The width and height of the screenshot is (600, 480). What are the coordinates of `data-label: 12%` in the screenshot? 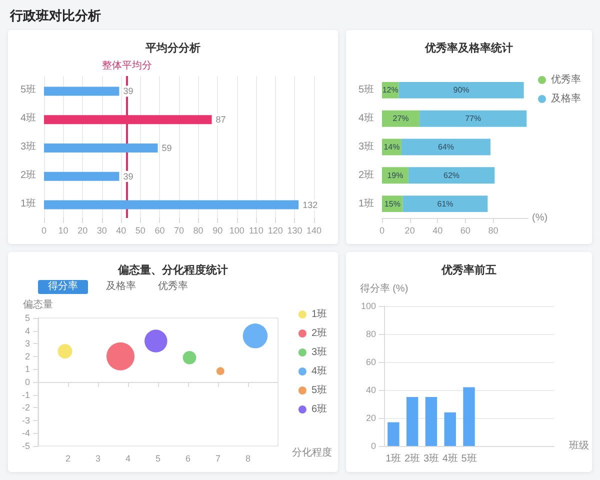 It's located at (390, 90).